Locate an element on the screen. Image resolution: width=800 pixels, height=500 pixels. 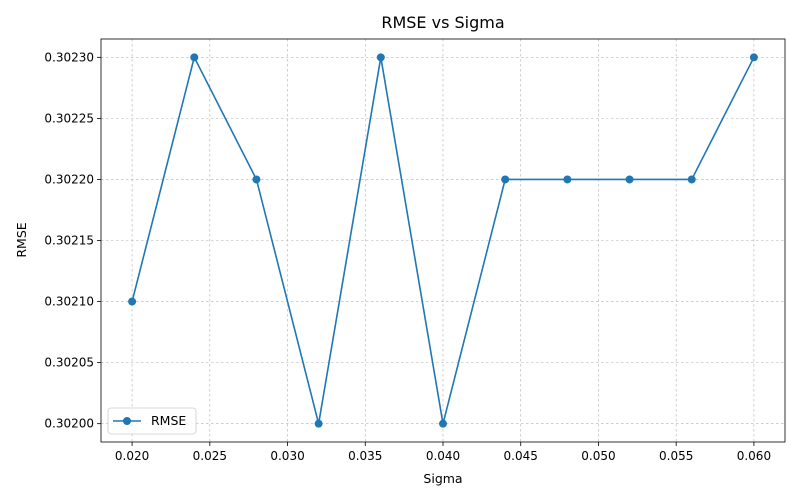
legend: RMSE is located at coordinates (152, 421).